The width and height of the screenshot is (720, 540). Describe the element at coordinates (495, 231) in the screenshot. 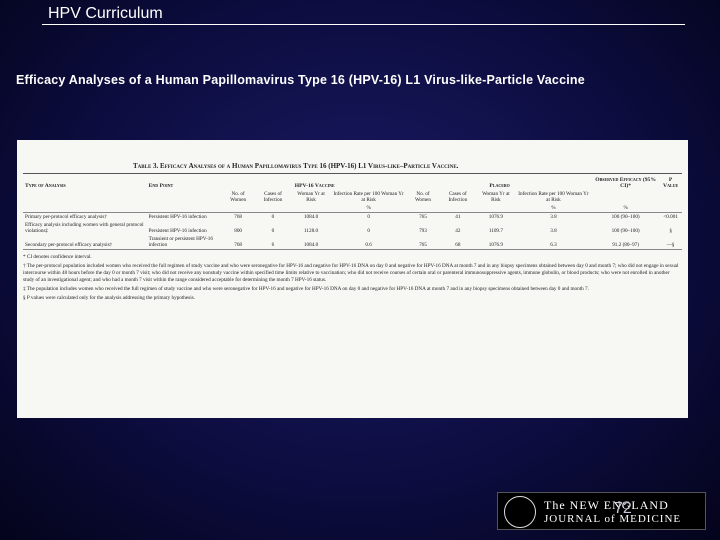

I see `cell: 1109.7` at that location.